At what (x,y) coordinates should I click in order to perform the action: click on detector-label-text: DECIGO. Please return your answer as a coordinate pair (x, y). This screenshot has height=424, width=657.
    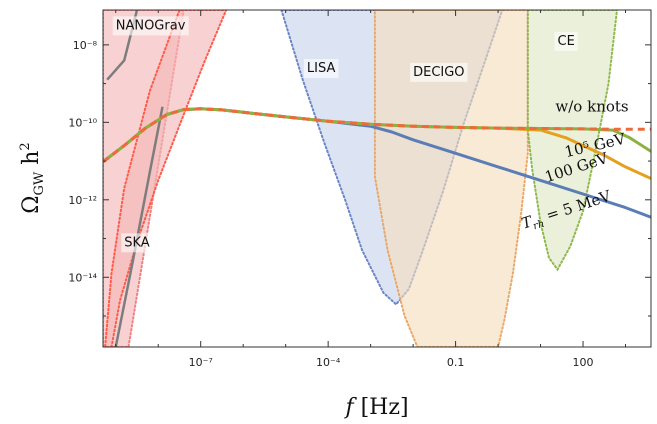
    Looking at the image, I should click on (438, 72).